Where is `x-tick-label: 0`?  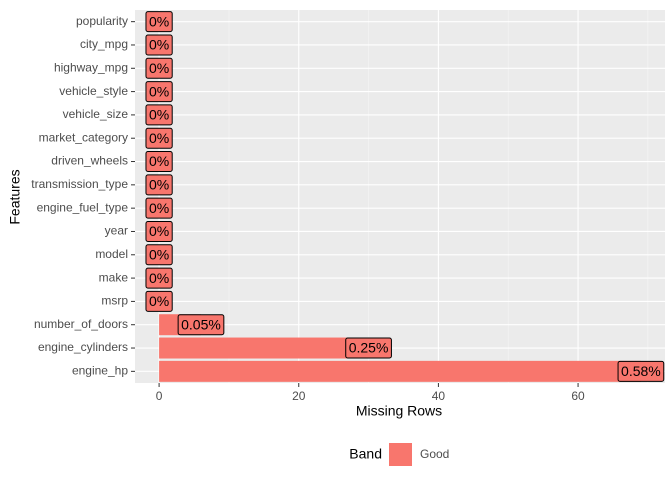
x-tick-label: 0 is located at coordinates (159, 396).